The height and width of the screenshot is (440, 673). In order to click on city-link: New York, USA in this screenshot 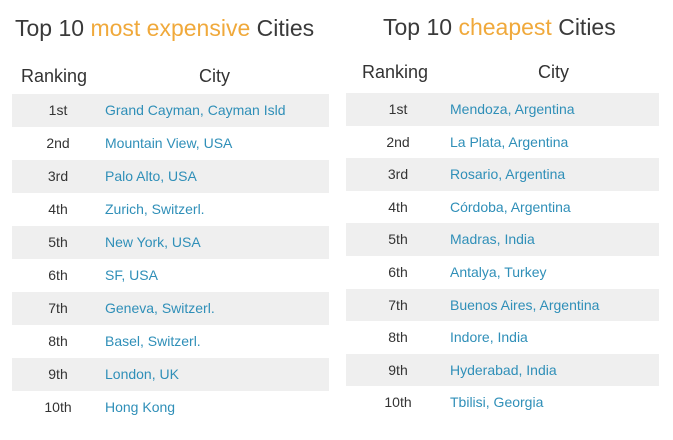, I will do `click(153, 242)`.